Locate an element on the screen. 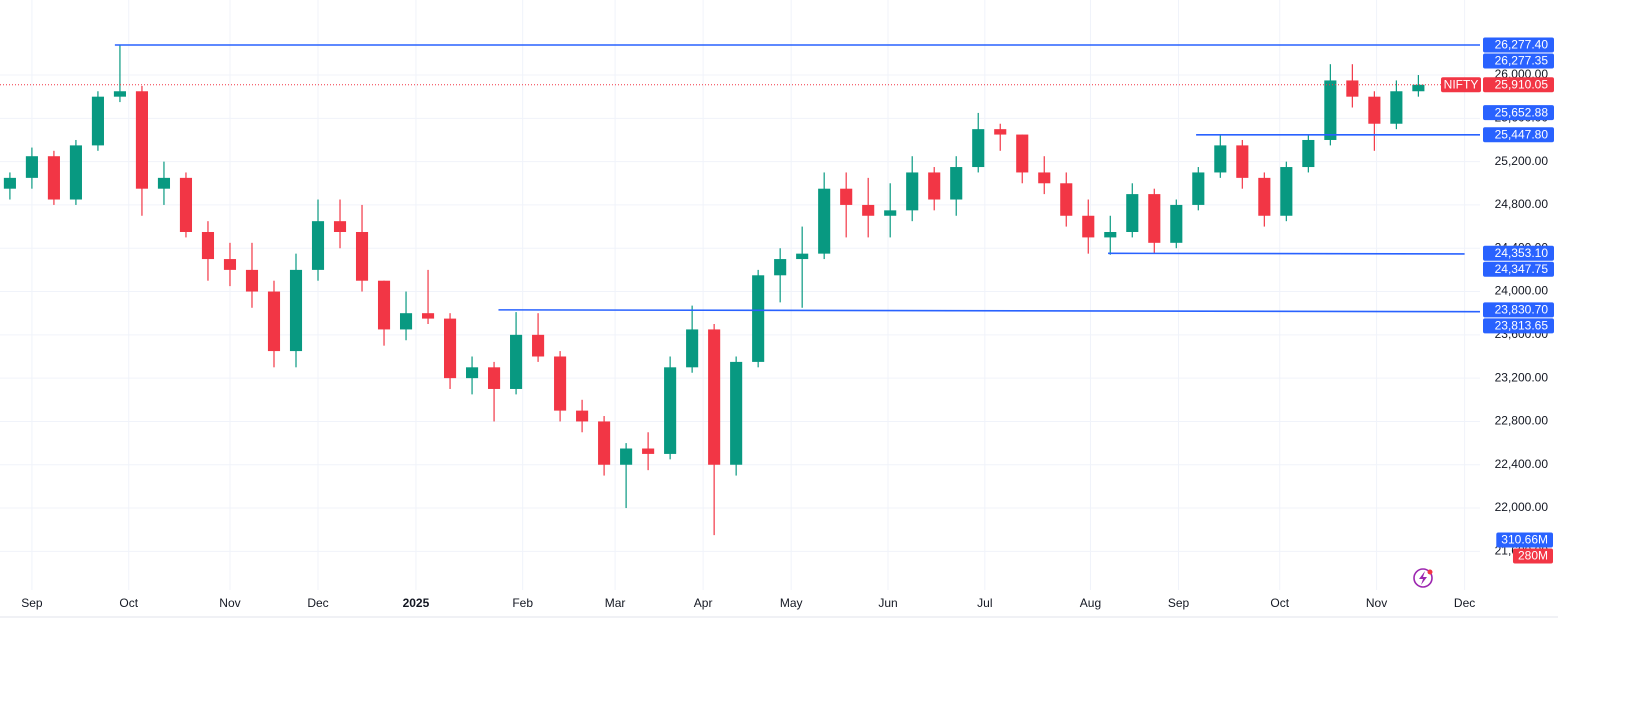  x-tick-label: Apr is located at coordinates (703, 603).